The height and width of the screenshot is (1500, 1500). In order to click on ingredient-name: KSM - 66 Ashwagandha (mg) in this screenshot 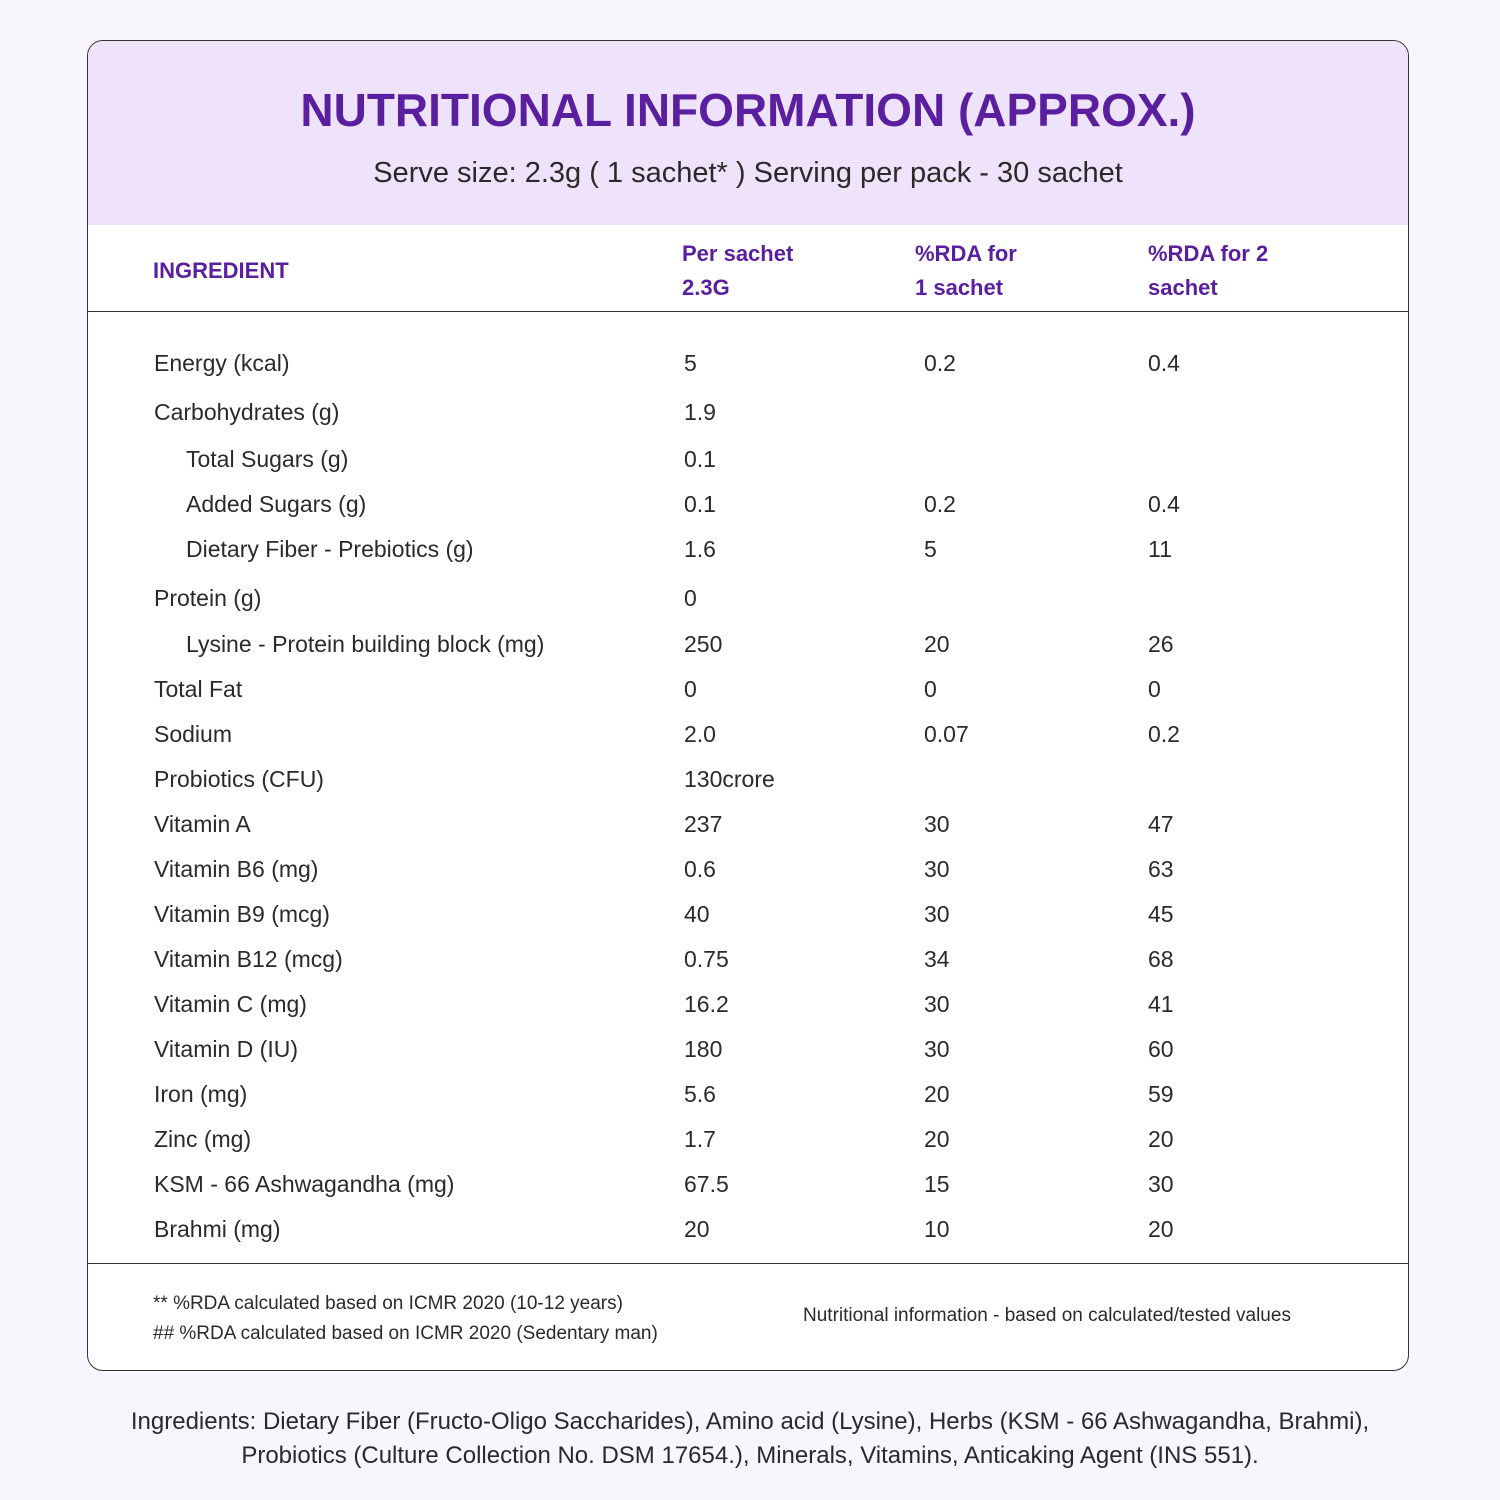, I will do `click(304, 1184)`.